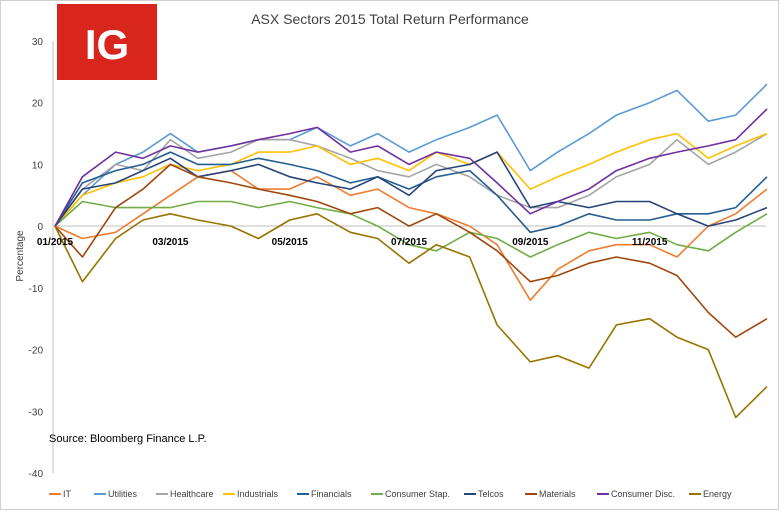 The width and height of the screenshot is (779, 511). Describe the element at coordinates (55, 242) in the screenshot. I see `x-tick-label: 01/2015` at that location.